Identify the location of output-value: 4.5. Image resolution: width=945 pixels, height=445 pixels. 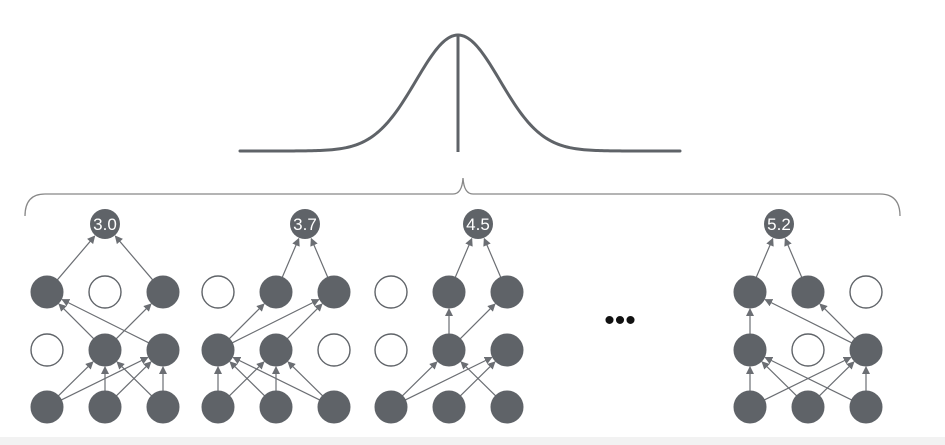
(478, 224).